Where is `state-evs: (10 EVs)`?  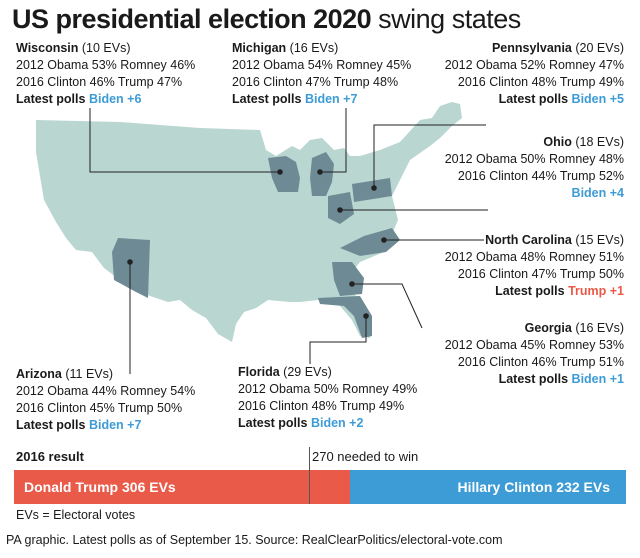 state-evs: (10 EVs) is located at coordinates (106, 48).